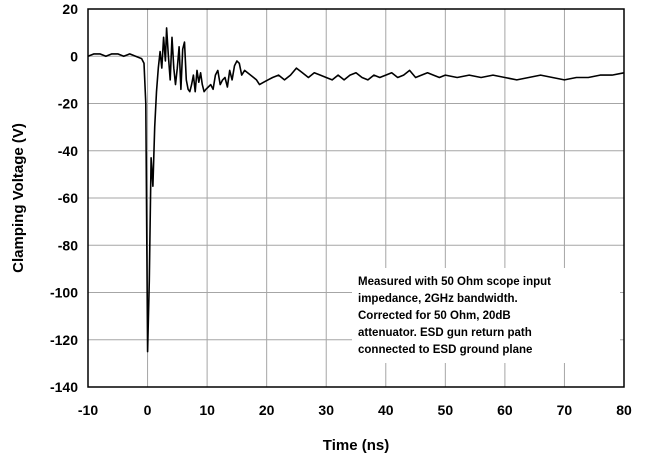 This screenshot has width=645, height=457. What do you see at coordinates (64, 340) in the screenshot?
I see `y-tick-label: -120` at bounding box center [64, 340].